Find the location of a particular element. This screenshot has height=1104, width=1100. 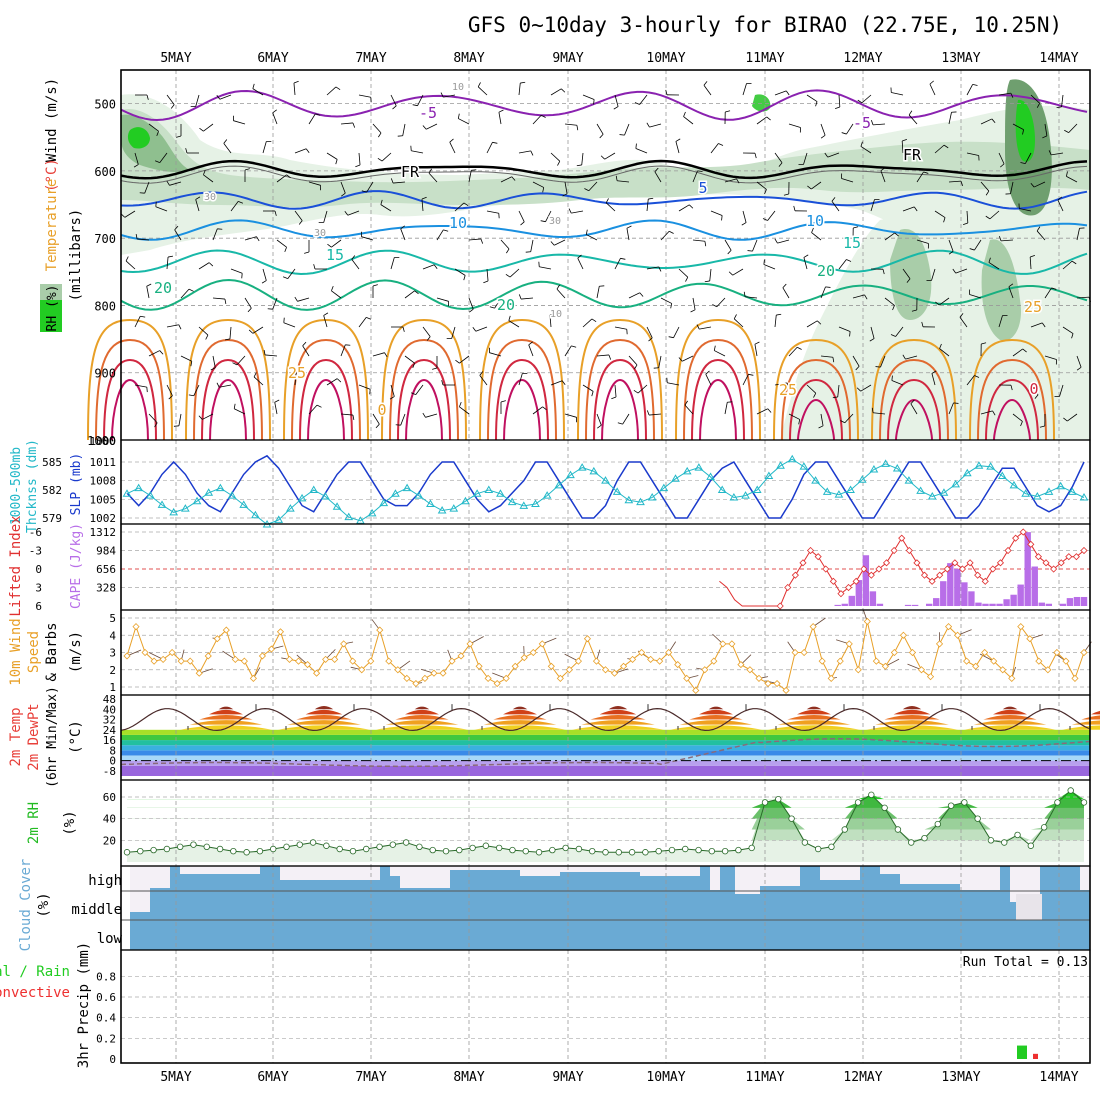

rh2m-ylabel-unit: (%) is located at coordinates (70, 822).